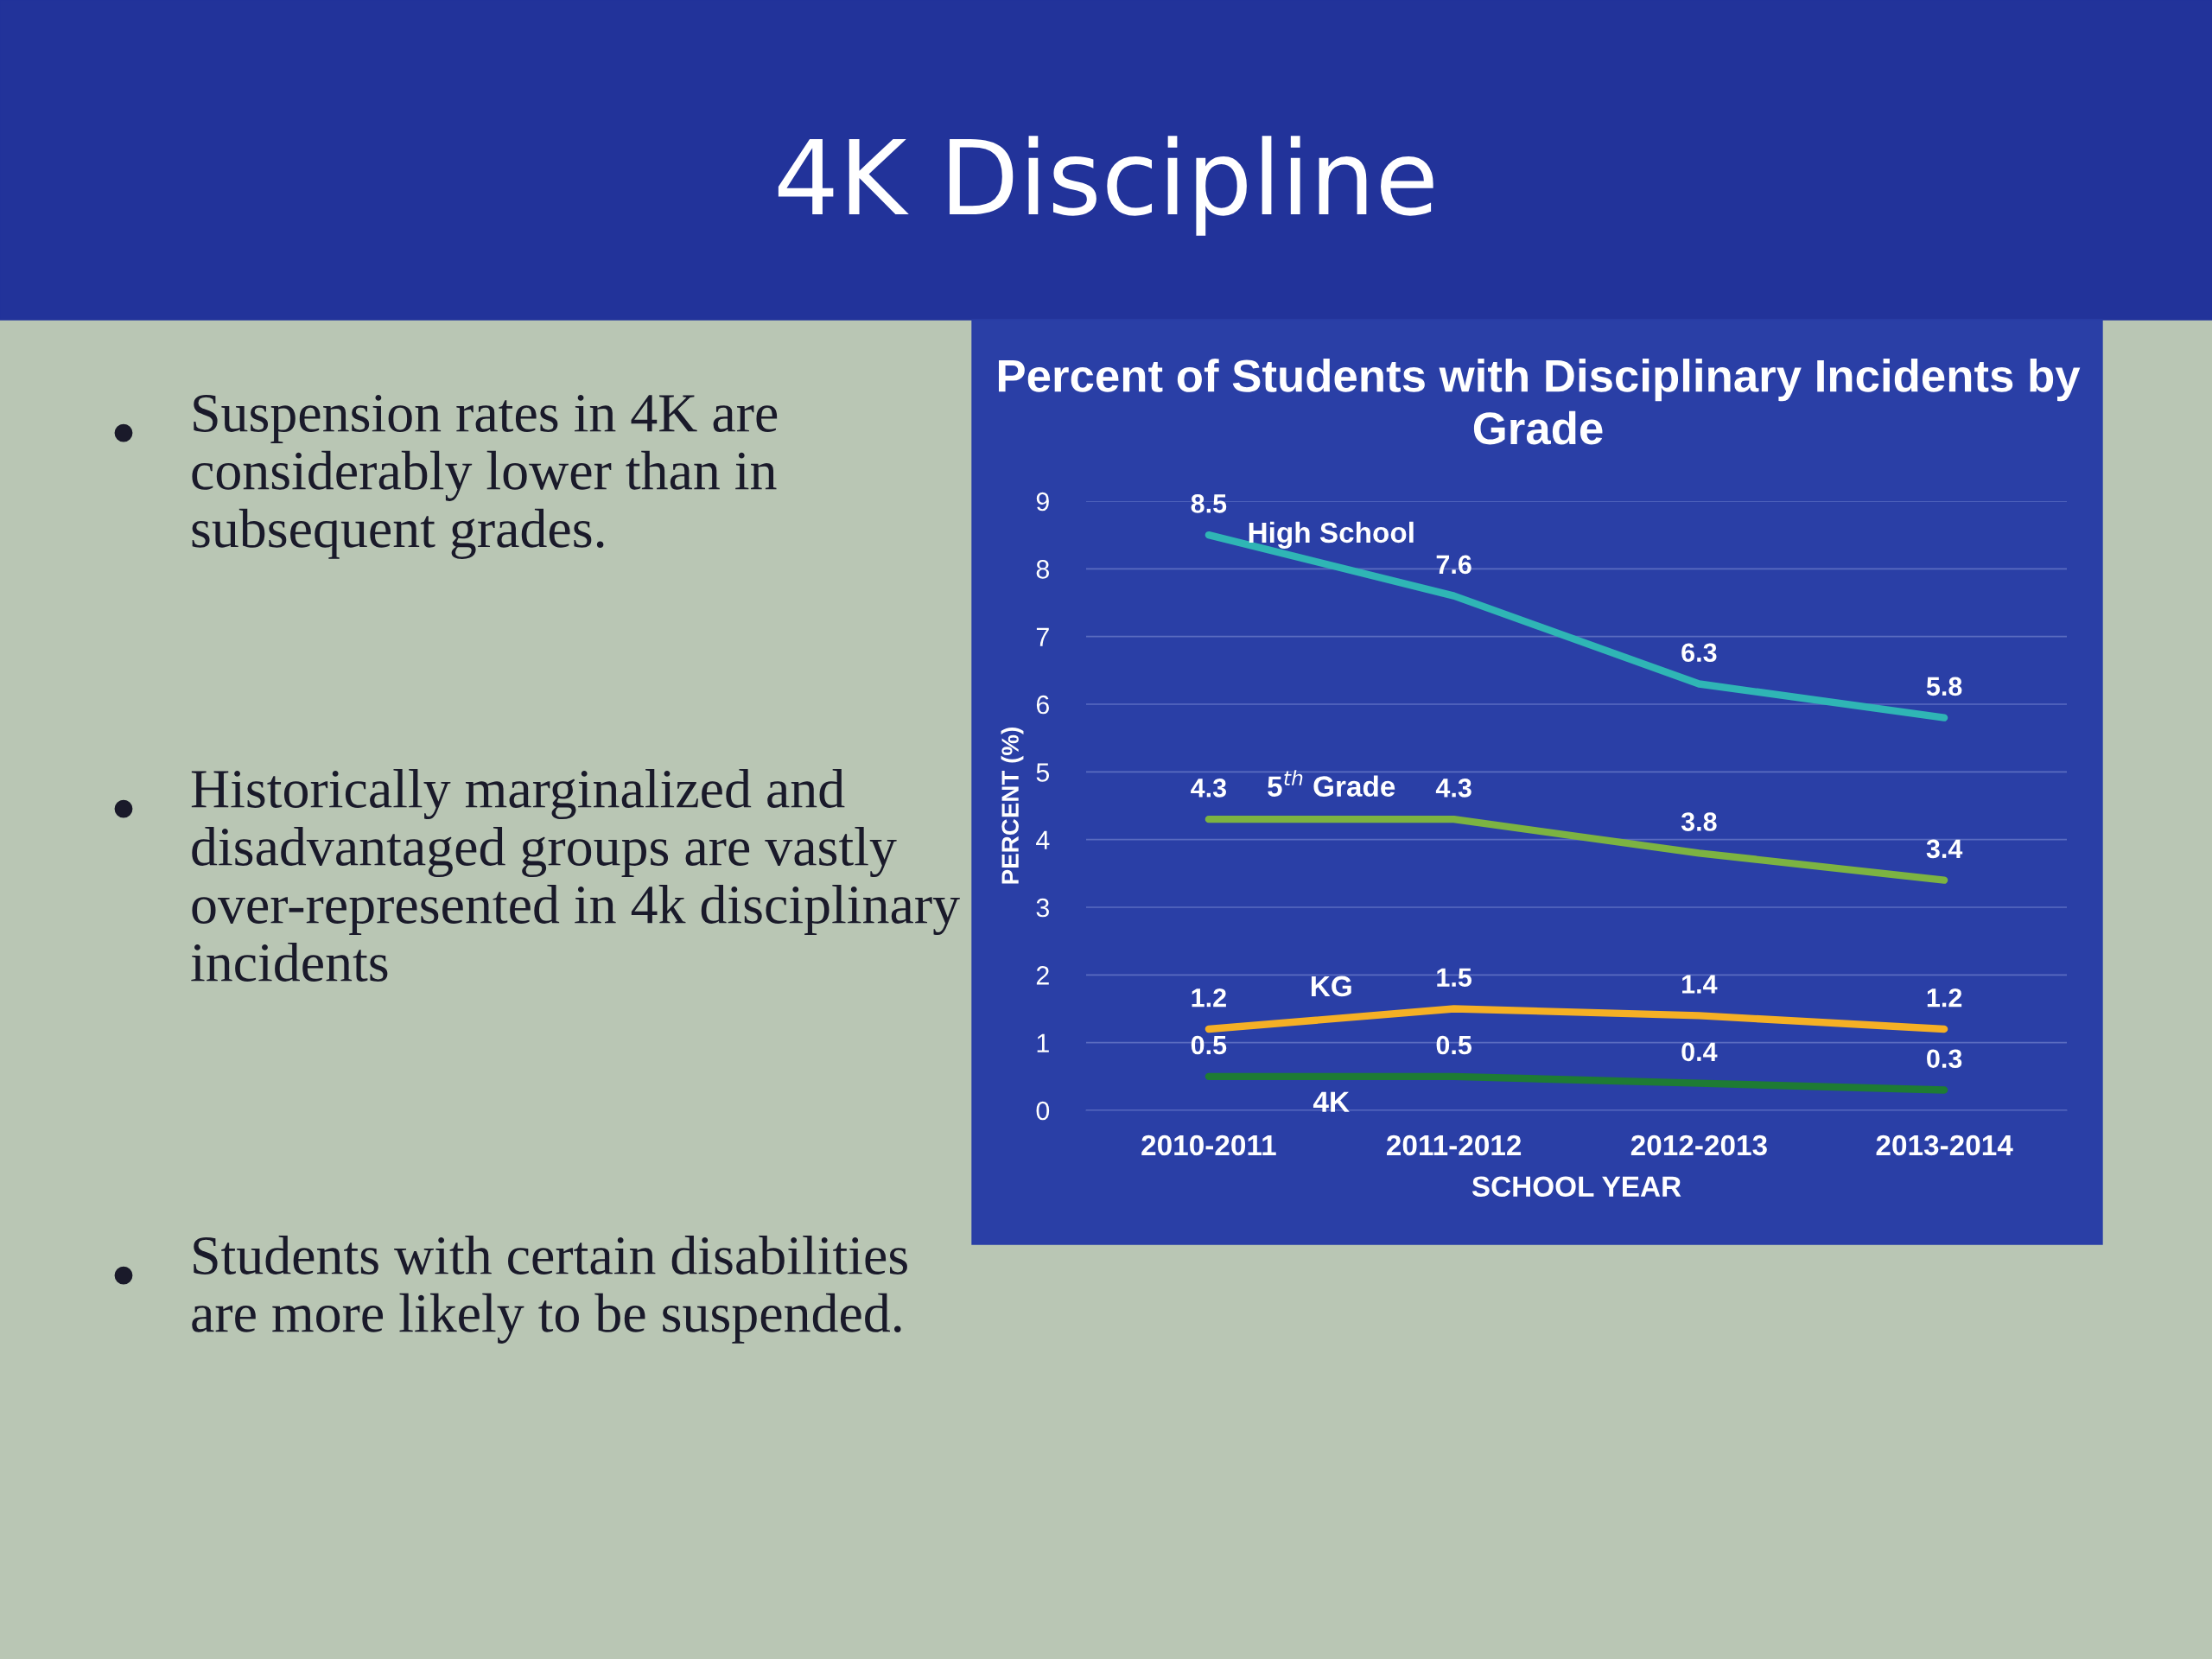 This screenshot has height=1659, width=2212. What do you see at coordinates (1944, 1145) in the screenshot?
I see `x-tick-label: 2013-2014` at bounding box center [1944, 1145].